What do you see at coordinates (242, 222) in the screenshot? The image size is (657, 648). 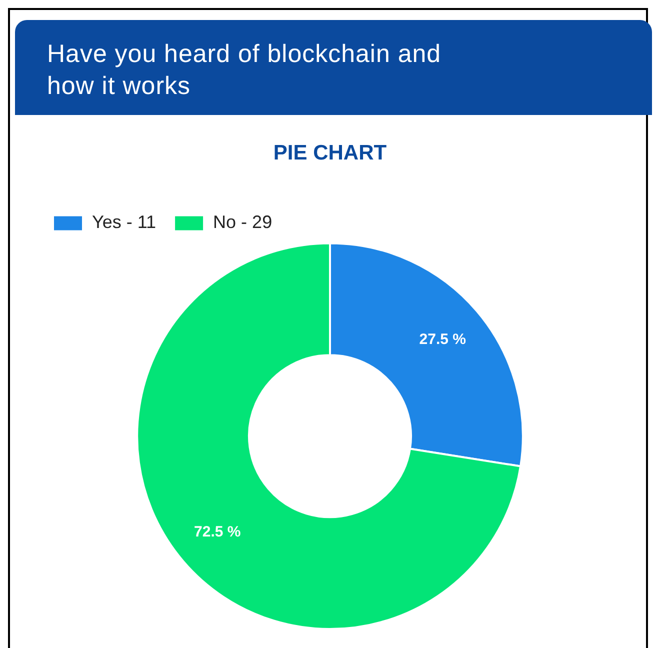 I see `legend-label: No - 29` at bounding box center [242, 222].